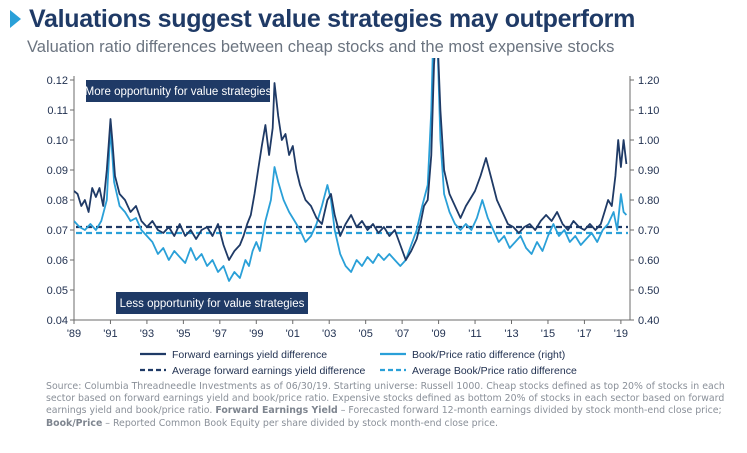 The image size is (747, 453). What do you see at coordinates (648, 321) in the screenshot?
I see `y-right-tick-label: 0.40` at bounding box center [648, 321].